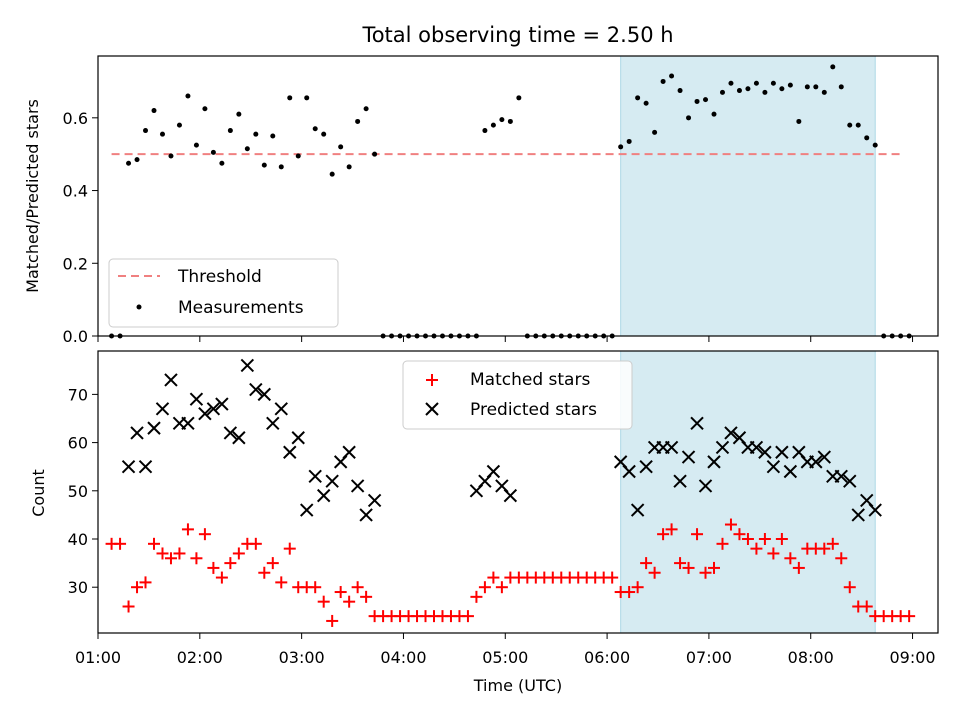  I want to click on bottom-legend-box, so click(517, 395).